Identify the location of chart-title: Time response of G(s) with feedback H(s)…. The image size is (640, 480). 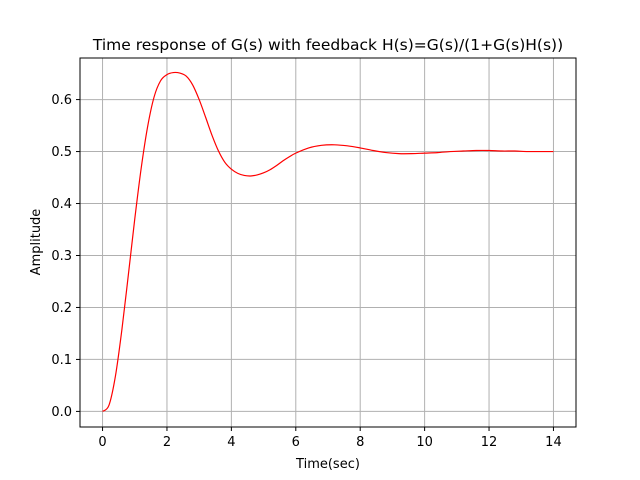
(327, 45).